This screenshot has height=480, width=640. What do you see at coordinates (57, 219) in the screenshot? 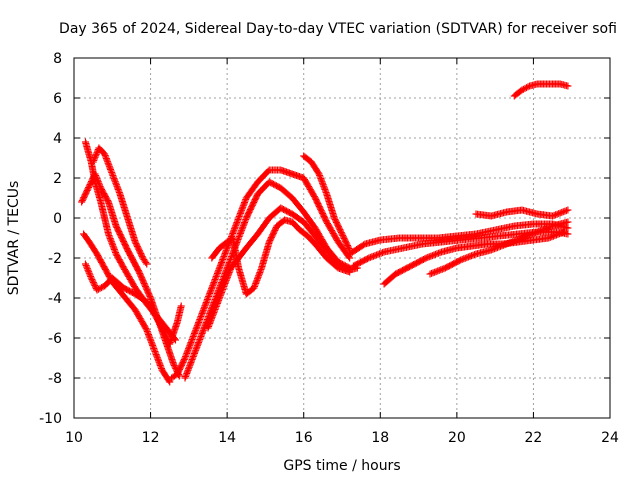
I see `y-tick-label: 0` at bounding box center [57, 219].